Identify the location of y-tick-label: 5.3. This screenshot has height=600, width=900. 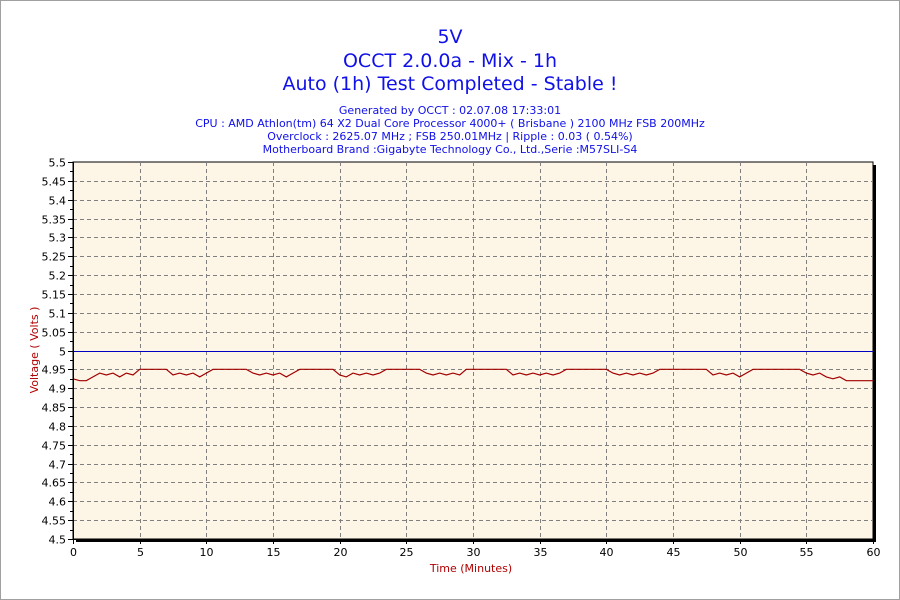
(58, 238).